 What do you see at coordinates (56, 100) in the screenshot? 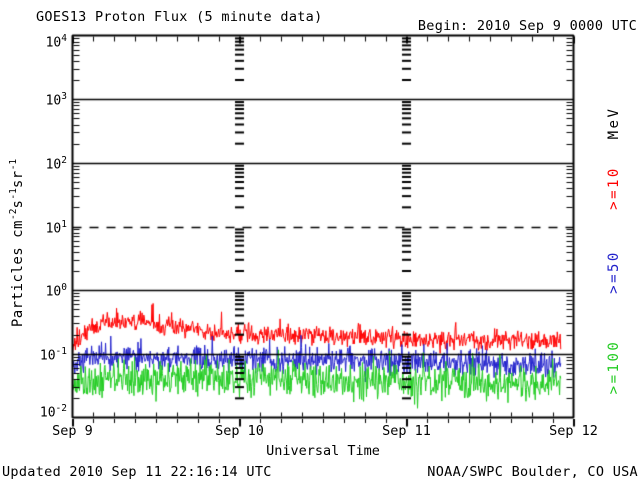
I see `y-tick-label-1e3: 10³` at bounding box center [56, 100].